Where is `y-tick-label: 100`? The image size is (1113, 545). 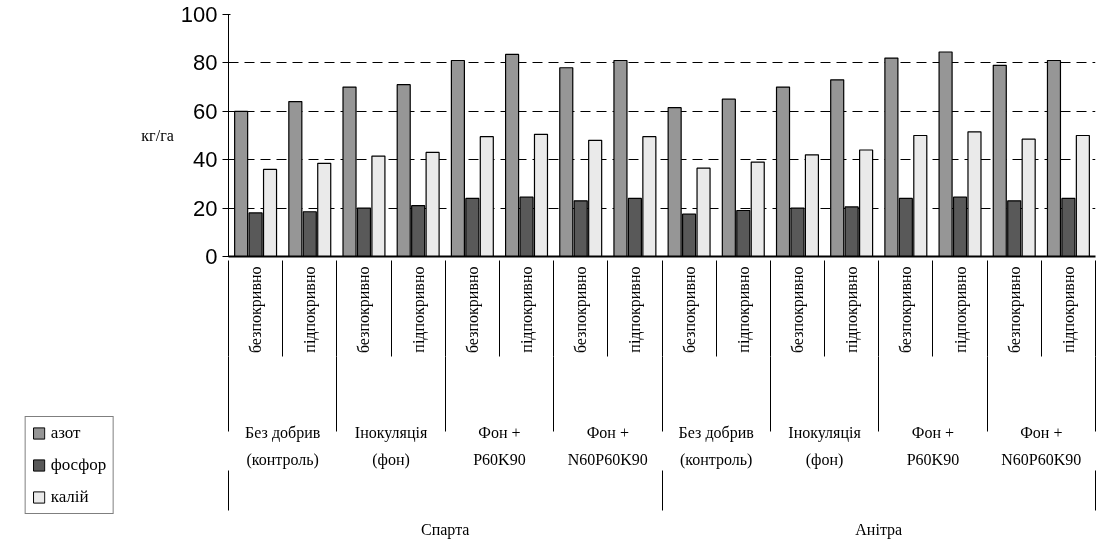
y-tick-label: 100 is located at coordinates (199, 14).